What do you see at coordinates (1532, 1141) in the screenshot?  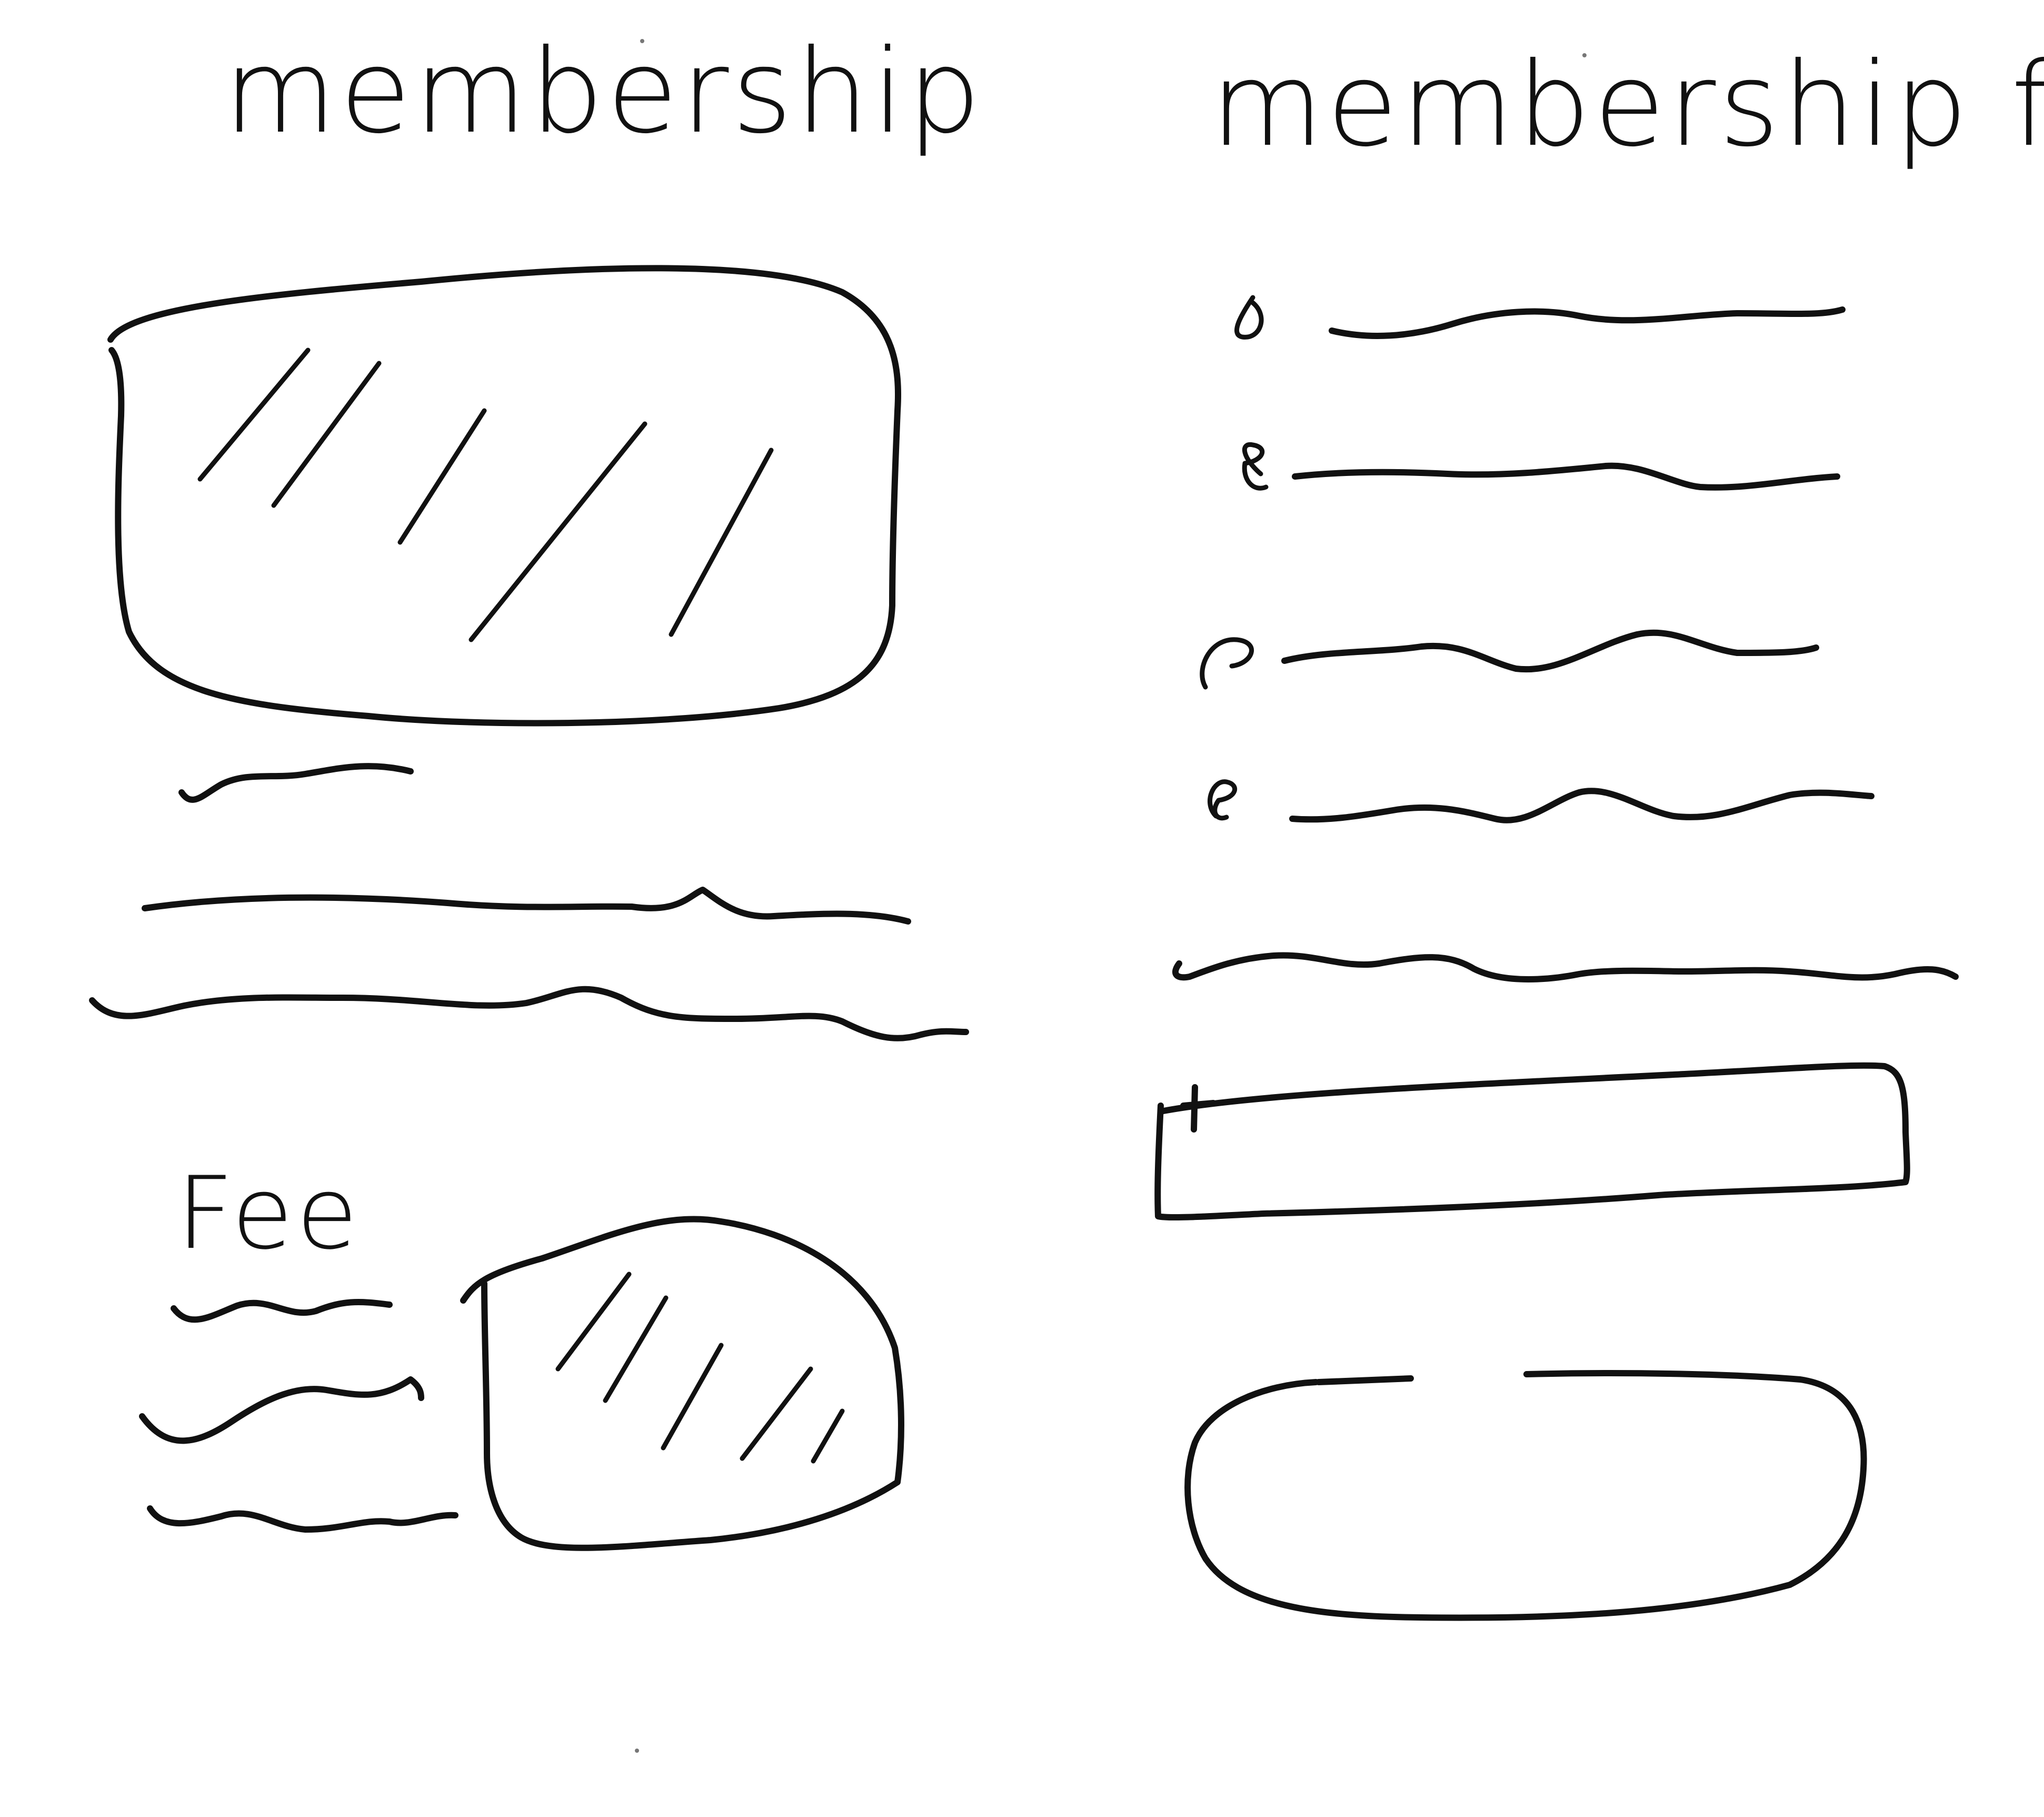 I see `form-text-input-box` at bounding box center [1532, 1141].